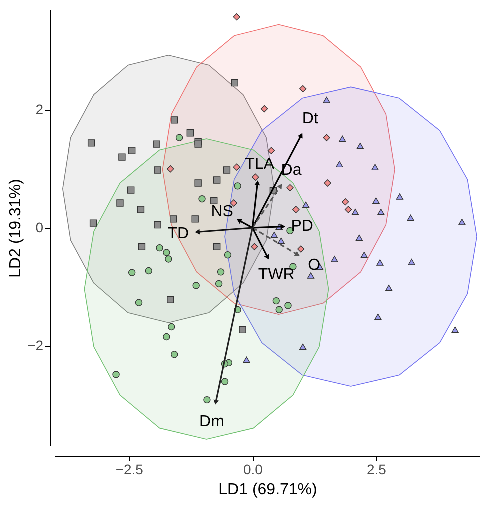  Describe the element at coordinates (222, 211) in the screenshot. I see `series-label: NS` at that location.